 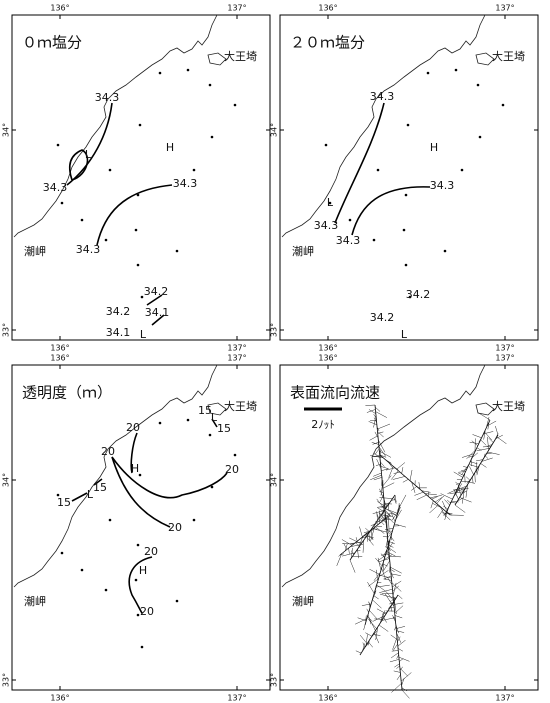 What do you see at coordinates (323, 424) in the screenshot?
I see `scale-label: 2ﾉｯﾄ` at bounding box center [323, 424].